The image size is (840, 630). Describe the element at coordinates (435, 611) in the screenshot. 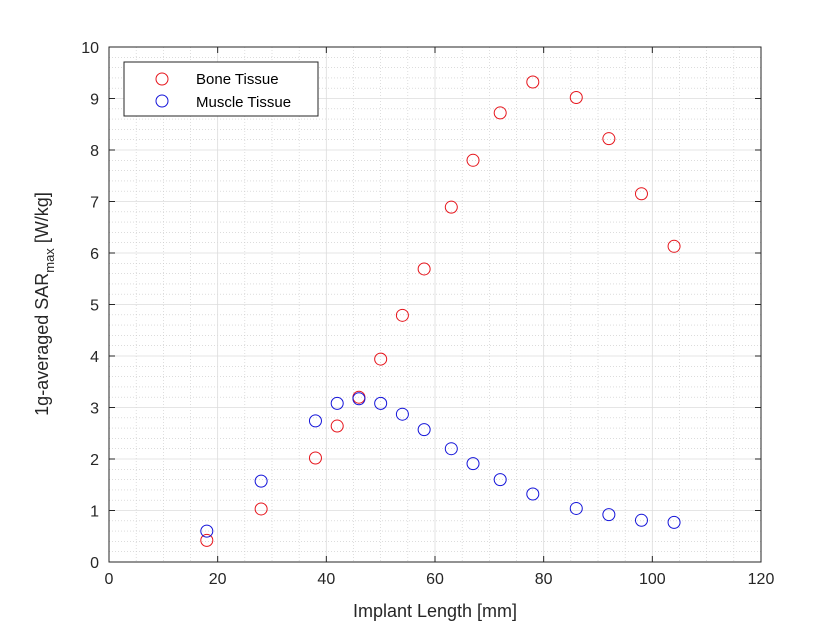

I see `x-axis-title: Implant Length [mm]` at that location.